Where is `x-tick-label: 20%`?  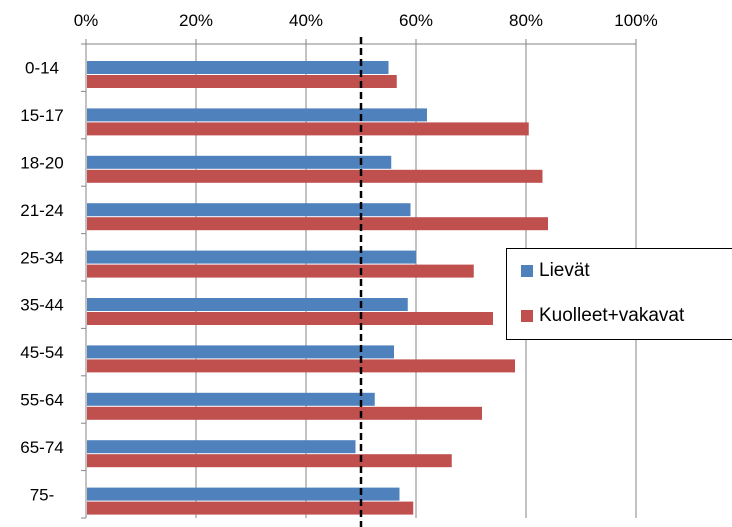
x-tick-label: 20% is located at coordinates (196, 20).